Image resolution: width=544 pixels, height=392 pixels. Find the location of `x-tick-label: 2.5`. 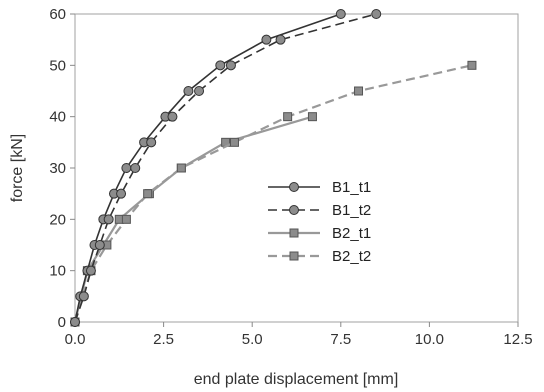

x-tick-label: 2.5 is located at coordinates (163, 339).